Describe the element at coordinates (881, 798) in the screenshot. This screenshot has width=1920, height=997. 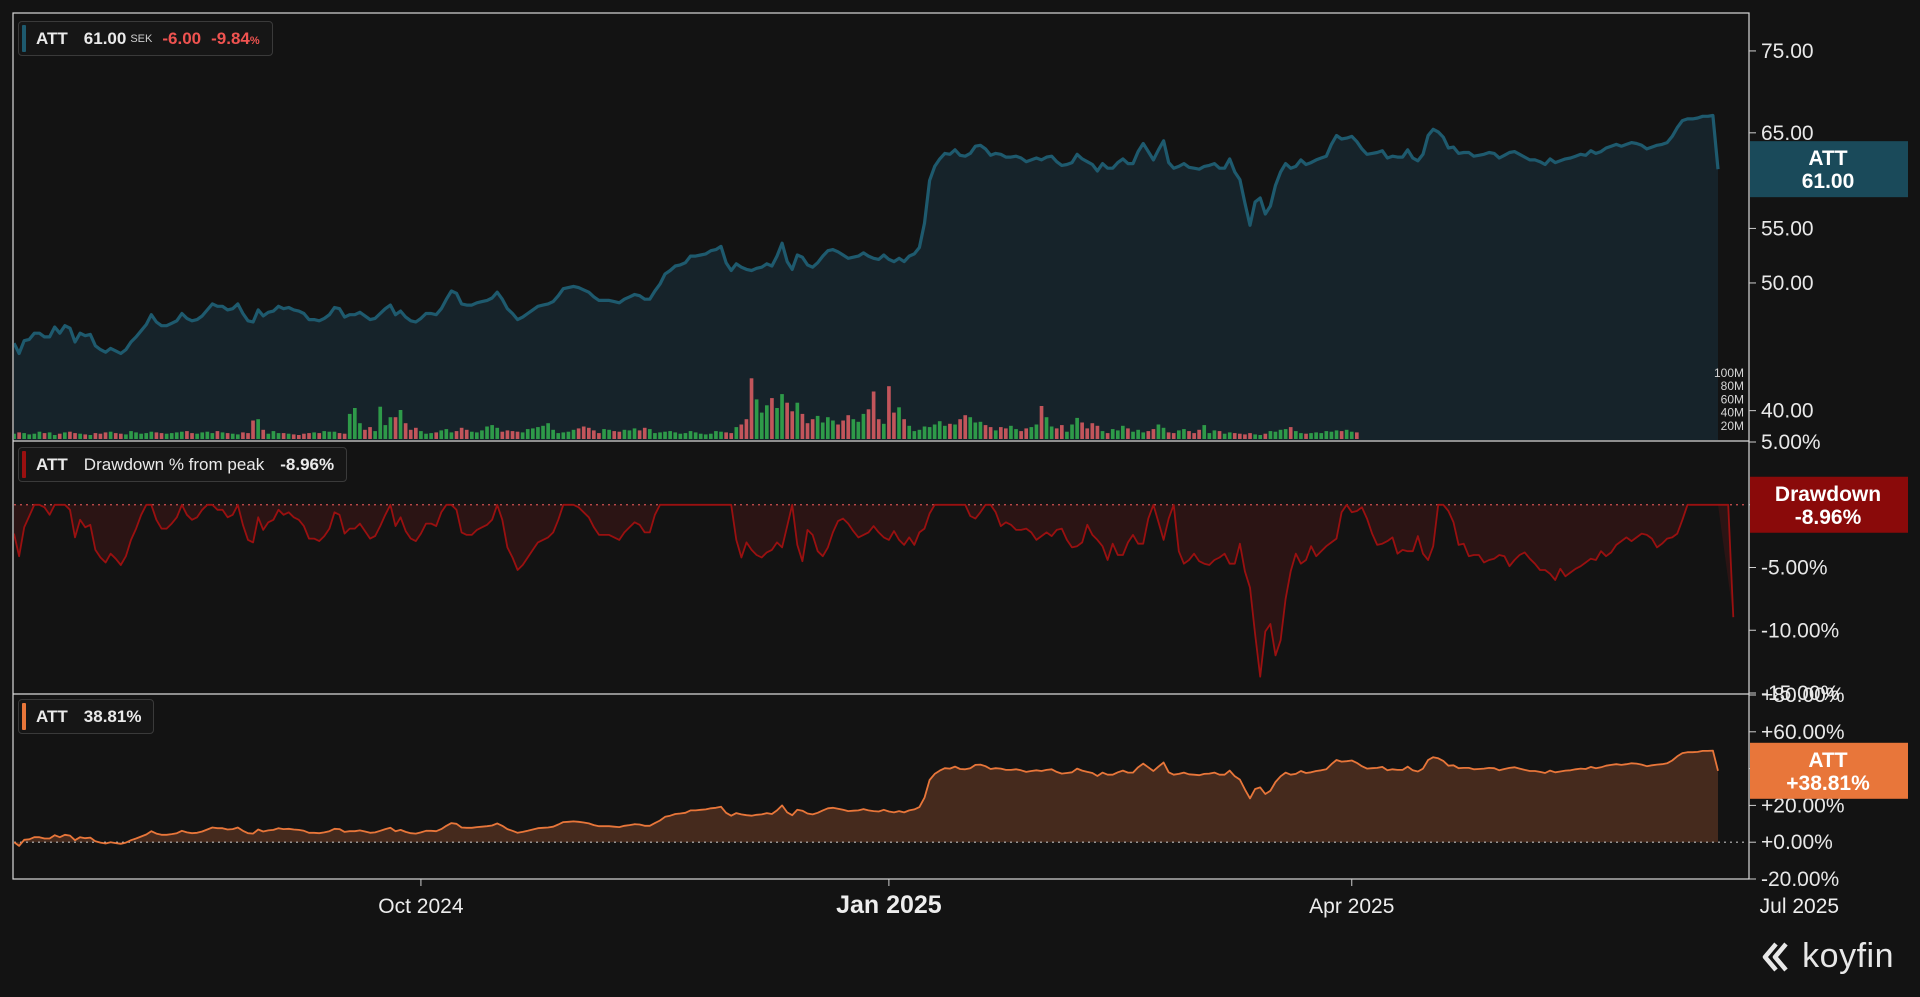
I see `return-panel` at that location.